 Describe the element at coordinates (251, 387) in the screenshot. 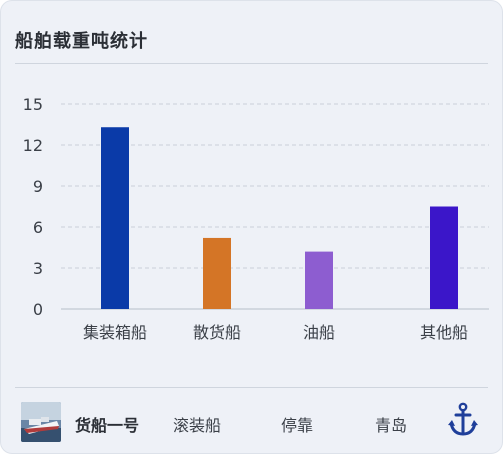

I see `footer-divider` at that location.